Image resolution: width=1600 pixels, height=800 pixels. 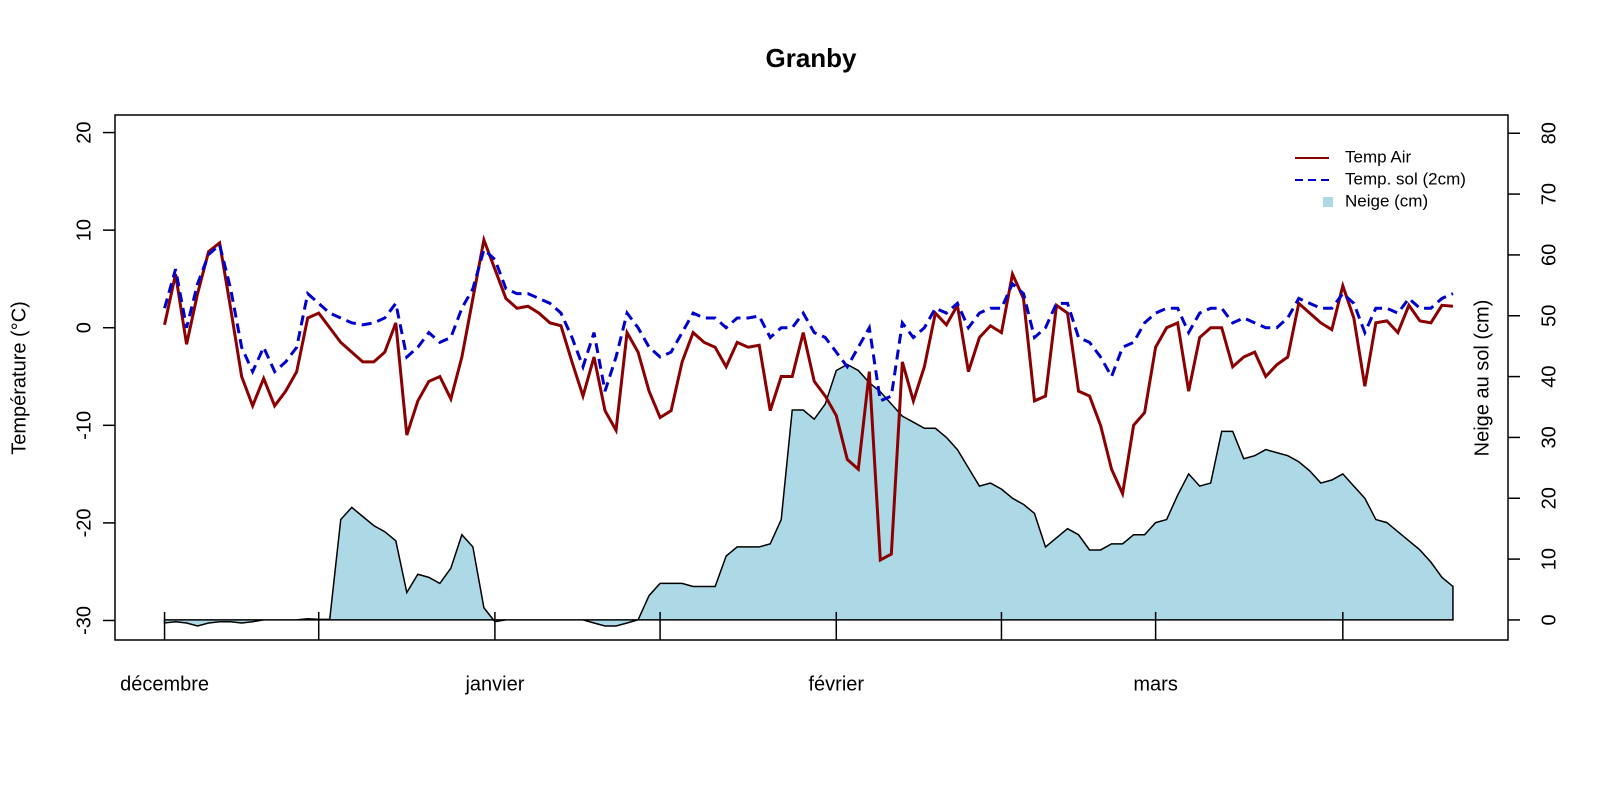 I want to click on legend-label: Temp Air, so click(x=1378, y=156).